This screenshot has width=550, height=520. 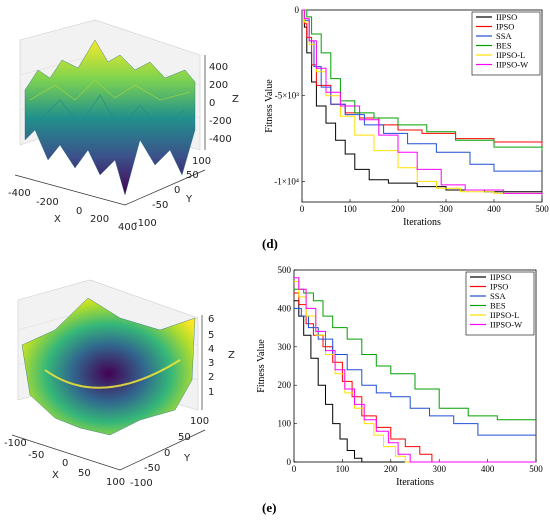 I want to click on surface-d-x-label: X, so click(x=57, y=219).